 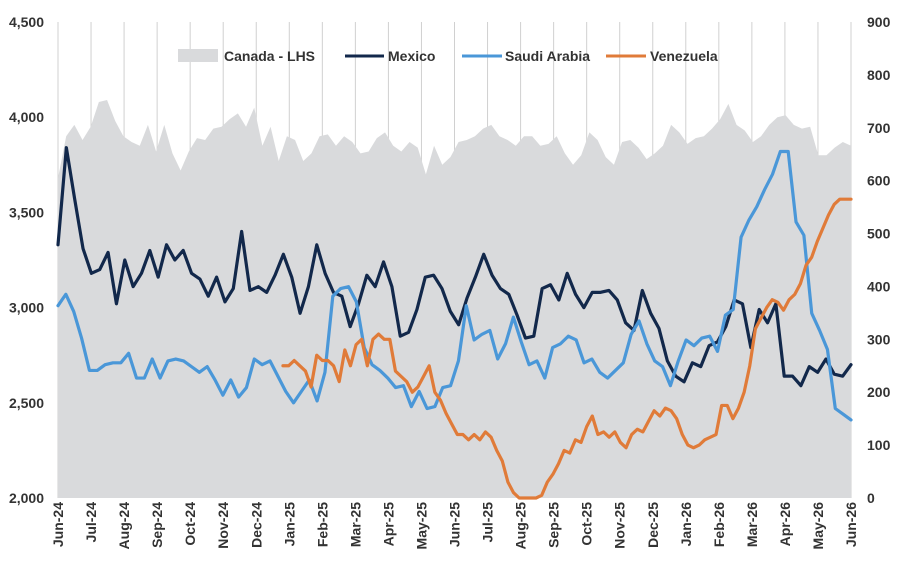 I want to click on x-tick-label: Jan-25, so click(x=289, y=524).